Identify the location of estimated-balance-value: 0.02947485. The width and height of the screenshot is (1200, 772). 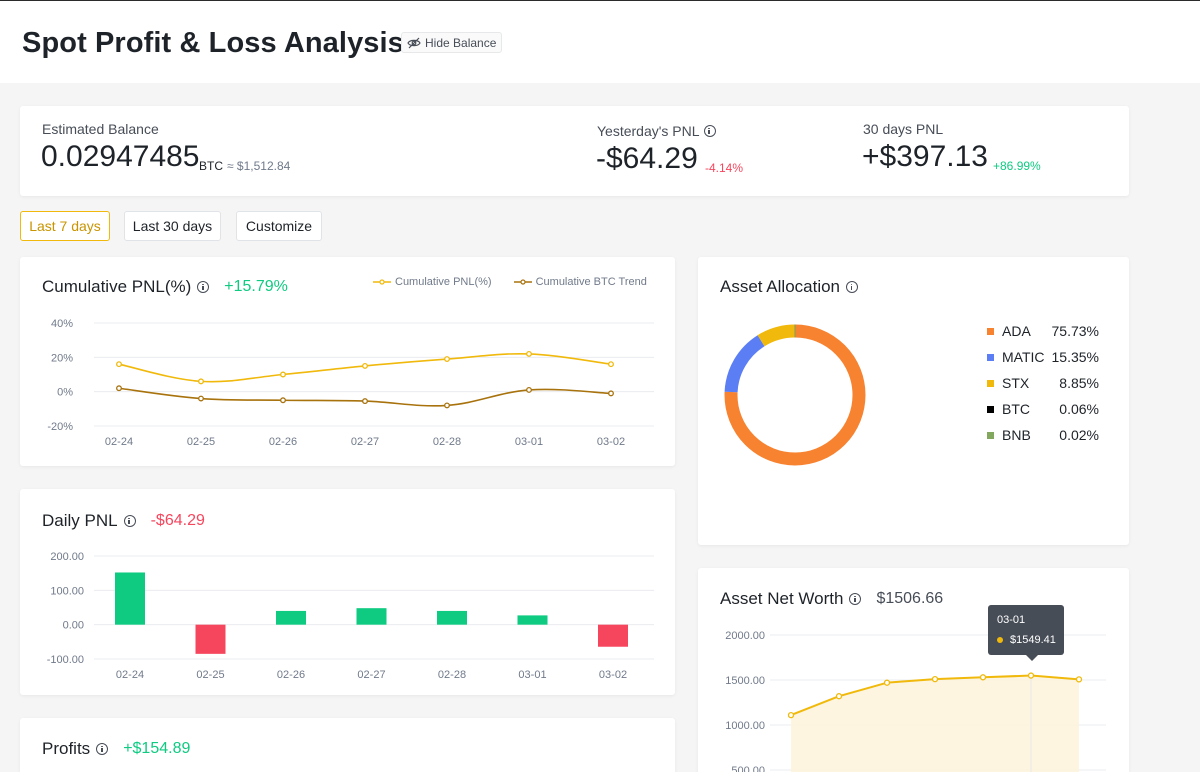
(120, 156).